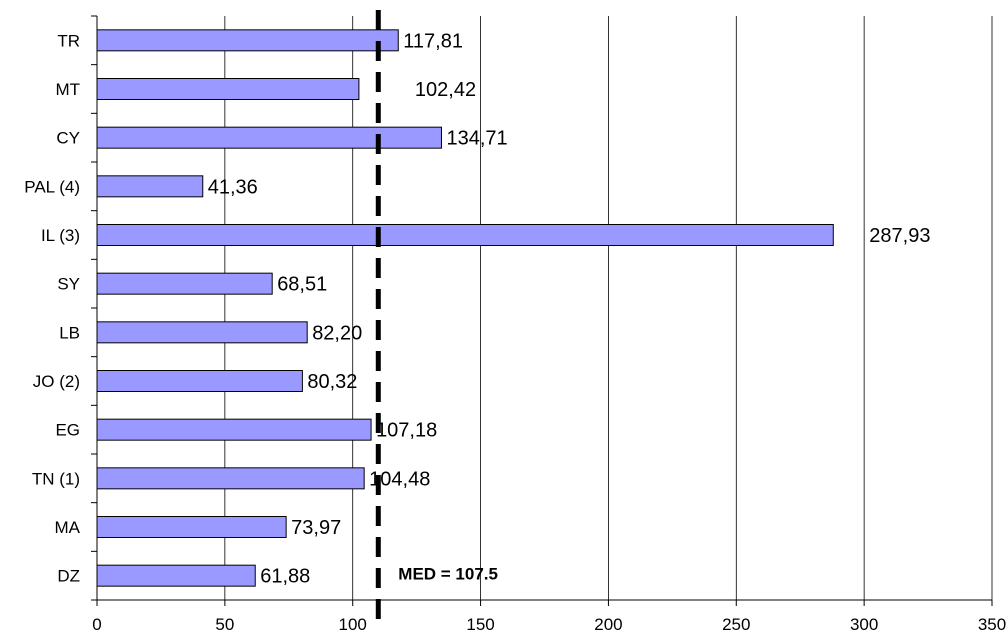 The image size is (1008, 632). I want to click on category-label: LB, so click(69, 332).